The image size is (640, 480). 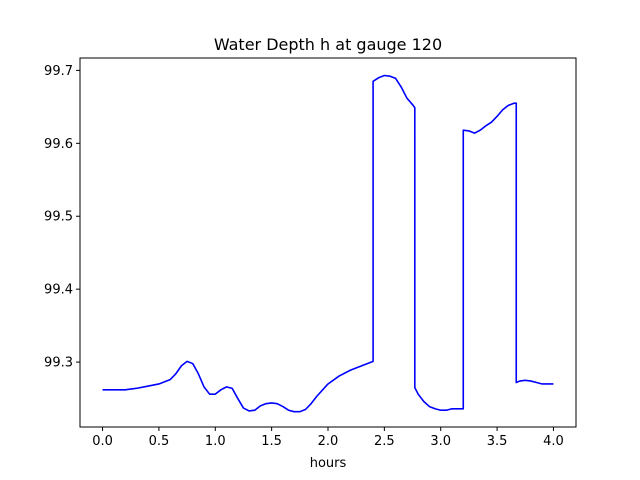 I want to click on x-tick-label: 1.5, so click(x=271, y=441).